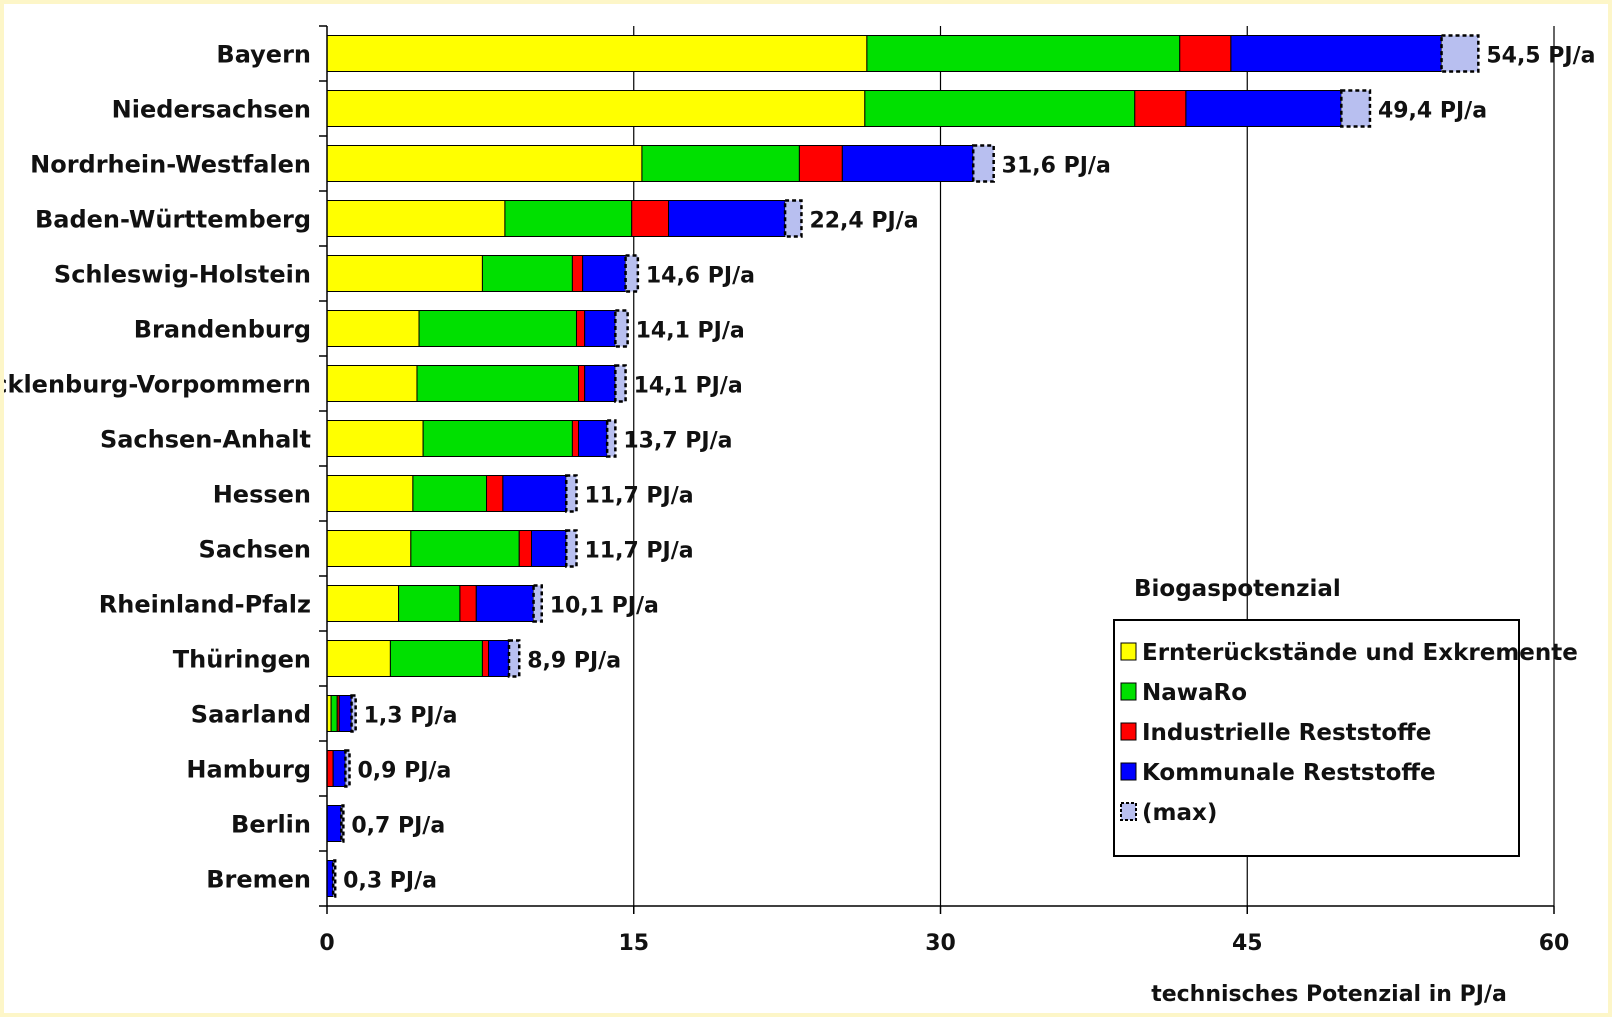  What do you see at coordinates (1329, 994) in the screenshot?
I see `x-axis-title: technisches Potenzial in PJ/a` at bounding box center [1329, 994].